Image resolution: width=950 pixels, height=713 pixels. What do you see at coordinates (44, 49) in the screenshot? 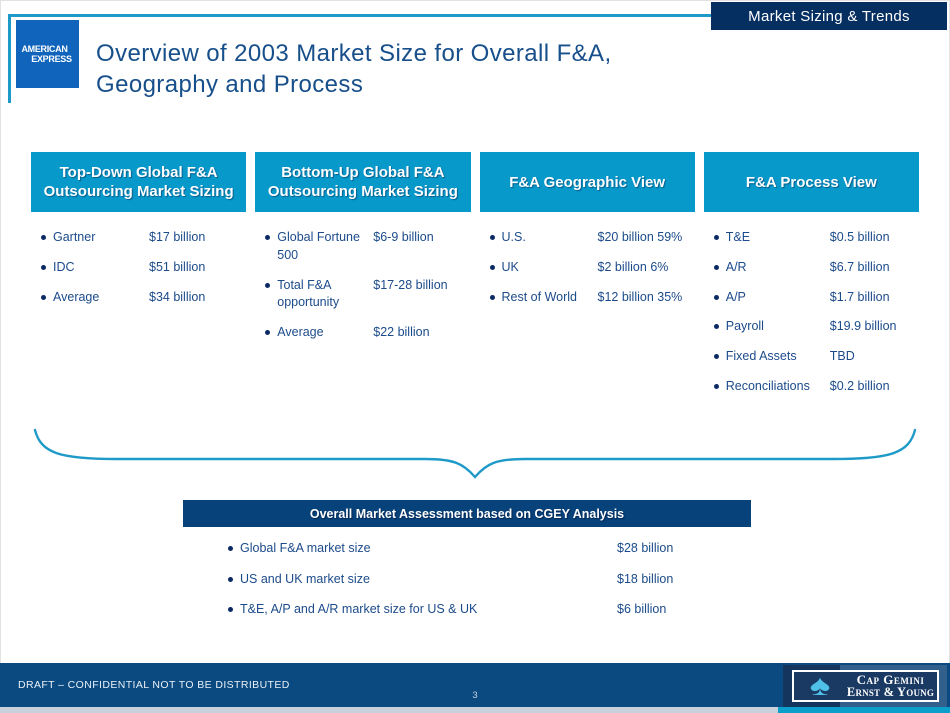
I see `amex-logo-line1: AMERICAN` at bounding box center [44, 49].